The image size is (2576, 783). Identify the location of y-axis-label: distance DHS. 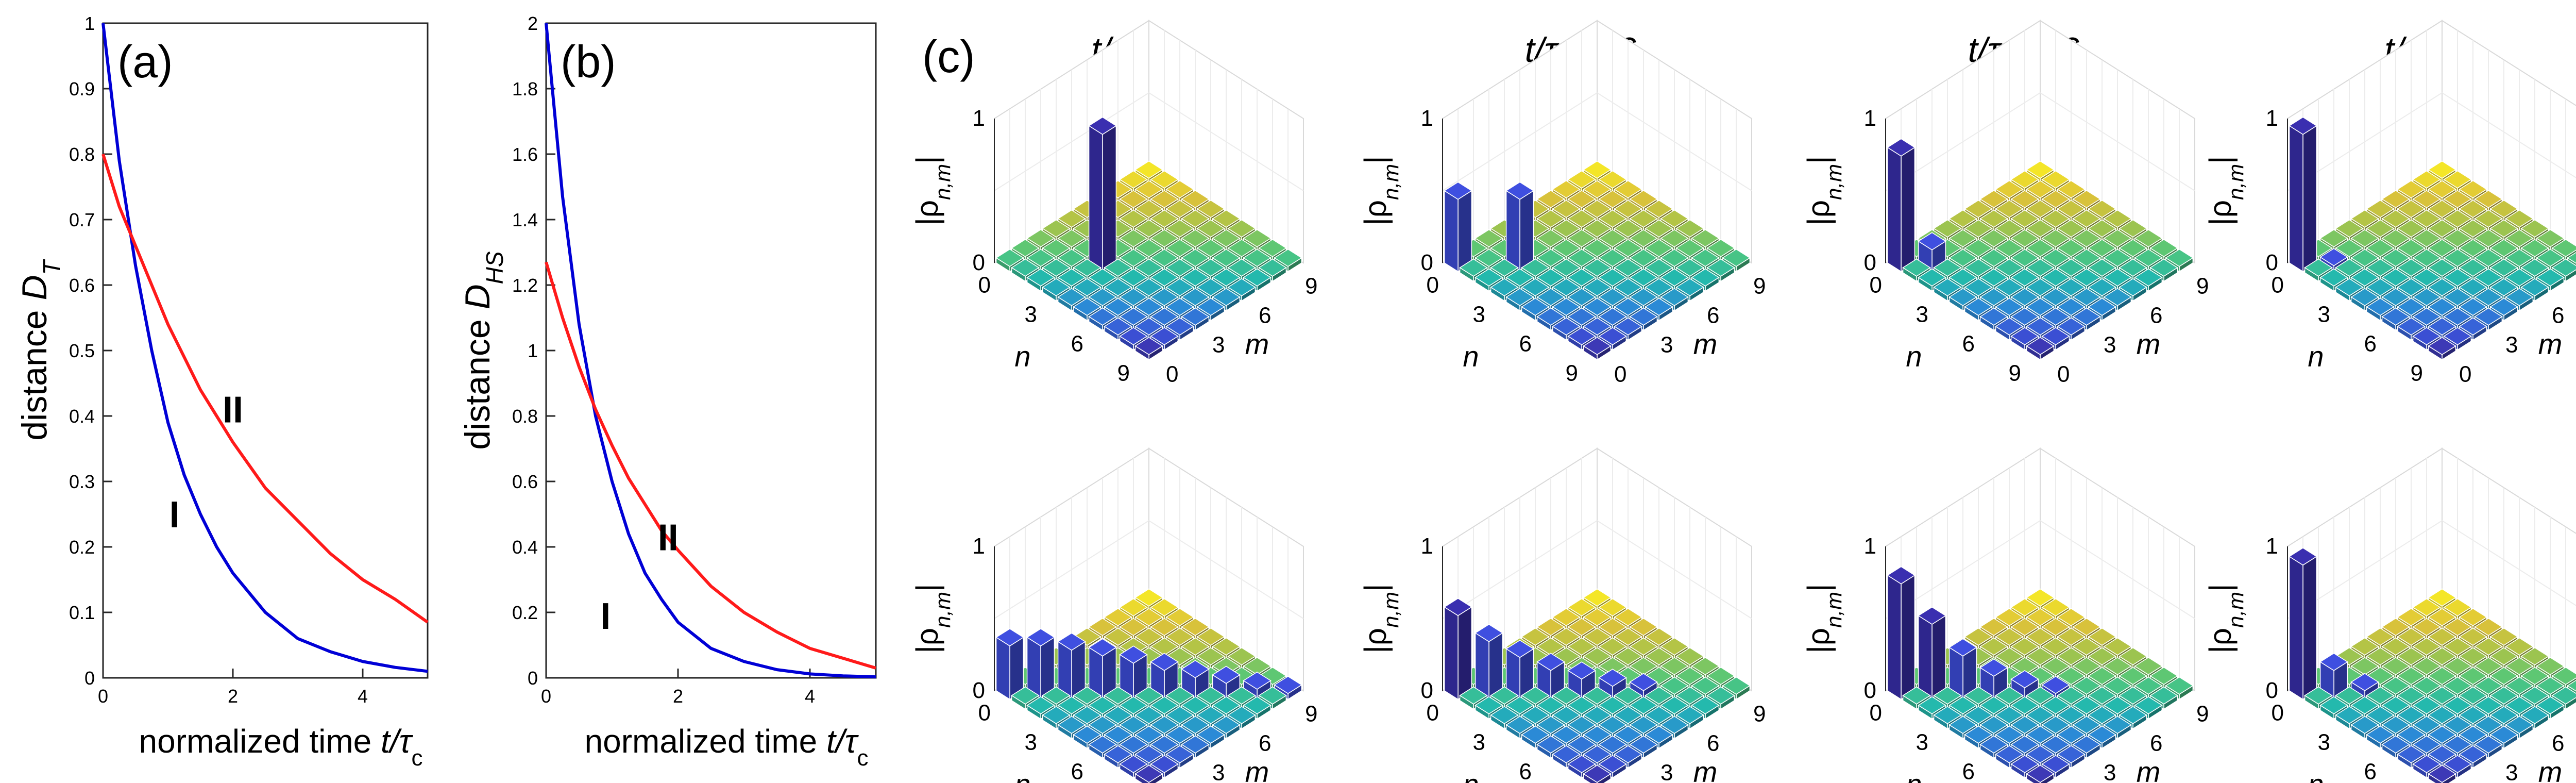
(483, 350).